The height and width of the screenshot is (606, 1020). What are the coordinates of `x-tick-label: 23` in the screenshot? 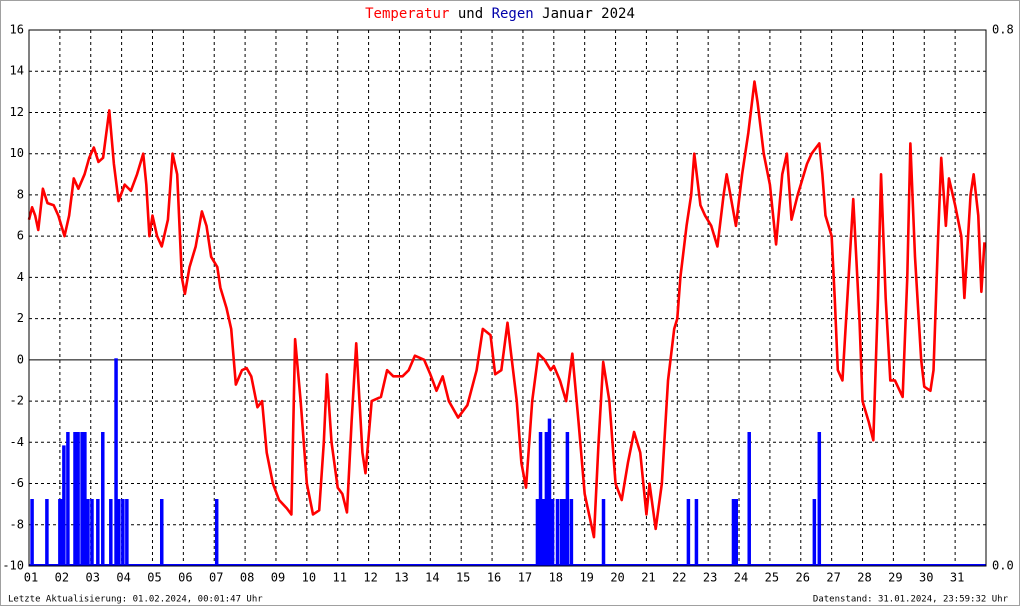 It's located at (710, 578).